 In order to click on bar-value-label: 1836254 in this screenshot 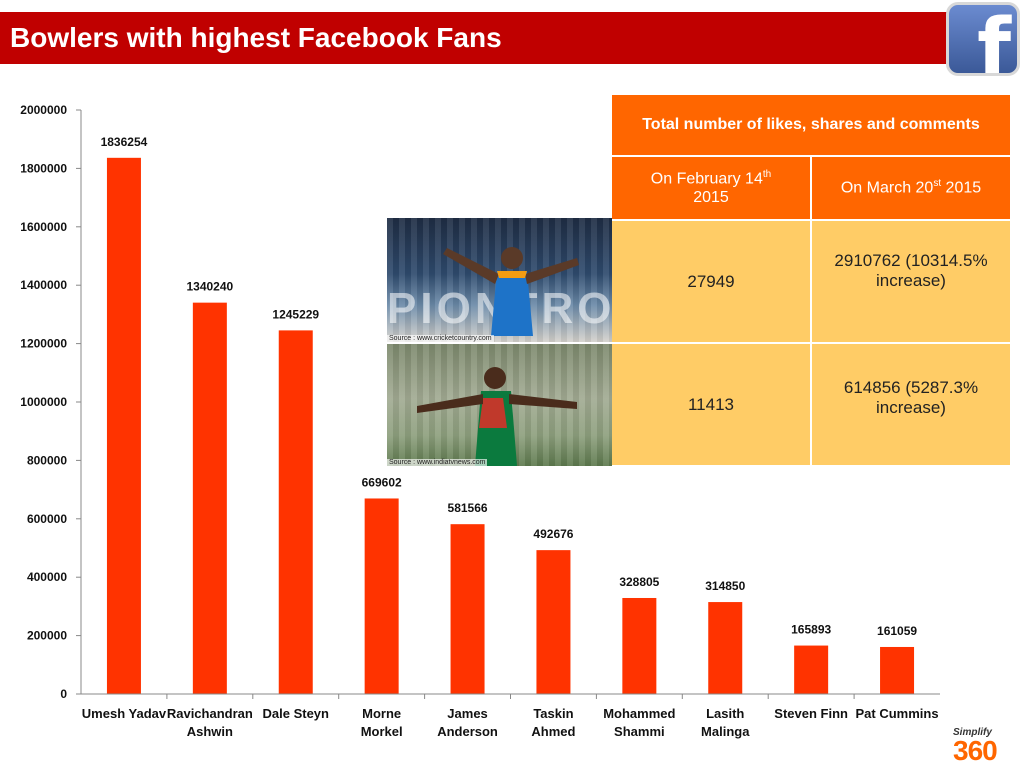, I will do `click(124, 142)`.